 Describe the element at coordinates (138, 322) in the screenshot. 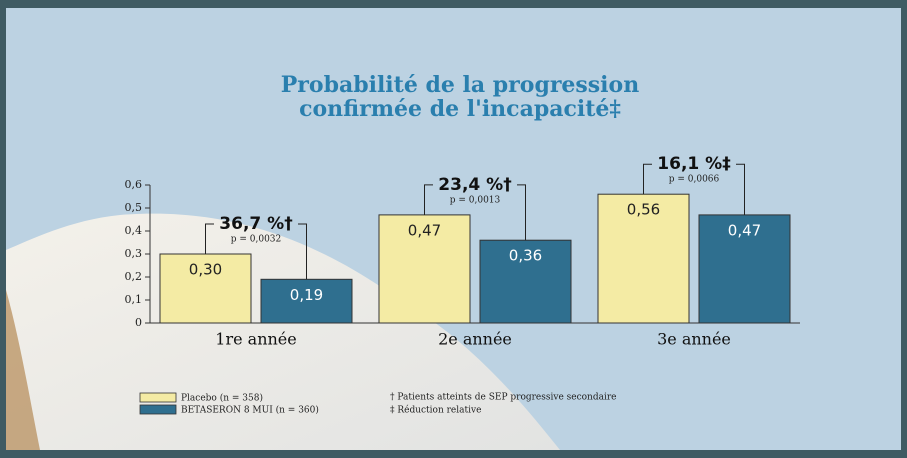

I see `y-tick-label: 0` at that location.